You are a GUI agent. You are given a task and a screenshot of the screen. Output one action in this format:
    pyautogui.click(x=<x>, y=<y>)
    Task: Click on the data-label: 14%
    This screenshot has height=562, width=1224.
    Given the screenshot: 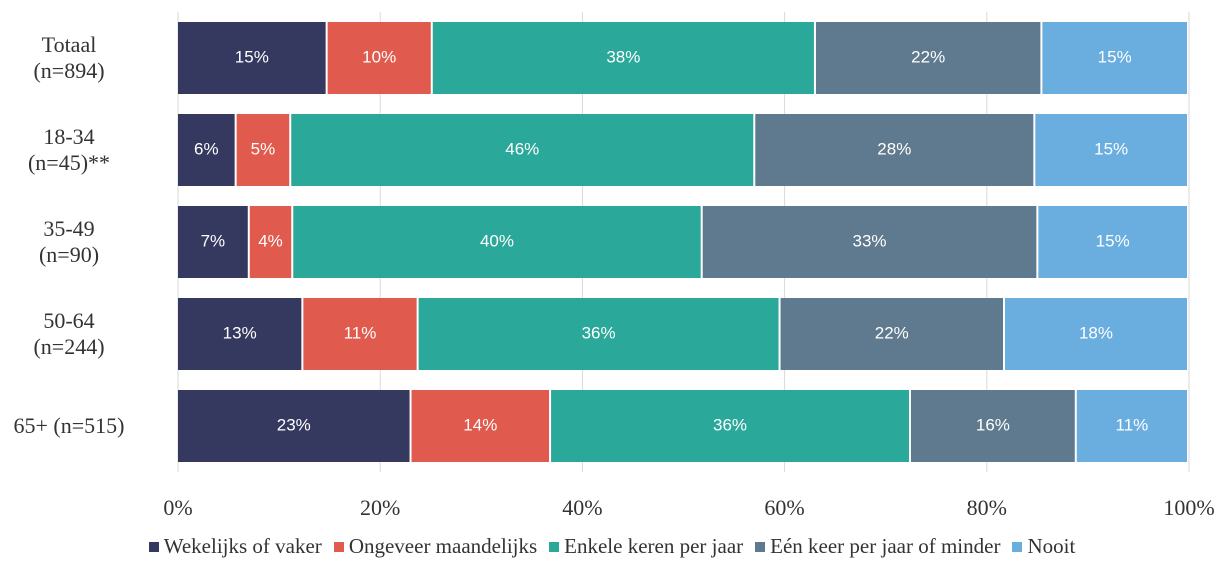 What is the action you would take?
    pyautogui.click(x=480, y=424)
    